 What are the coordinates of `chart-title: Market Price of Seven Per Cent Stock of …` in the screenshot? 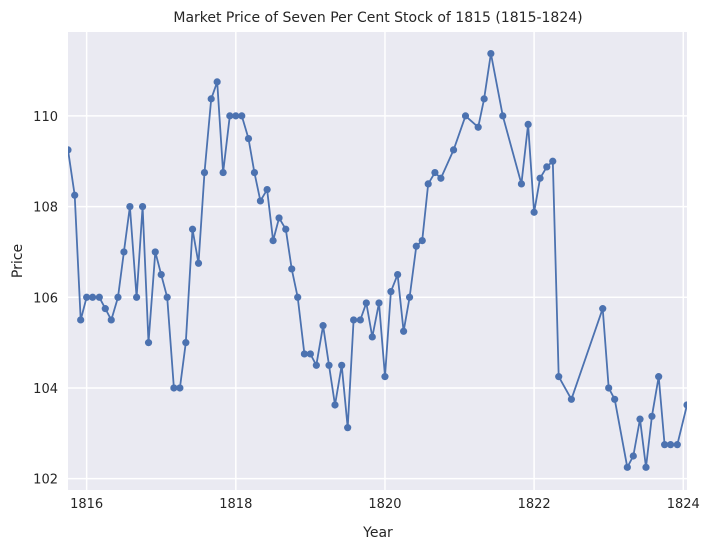 It's located at (377, 18).